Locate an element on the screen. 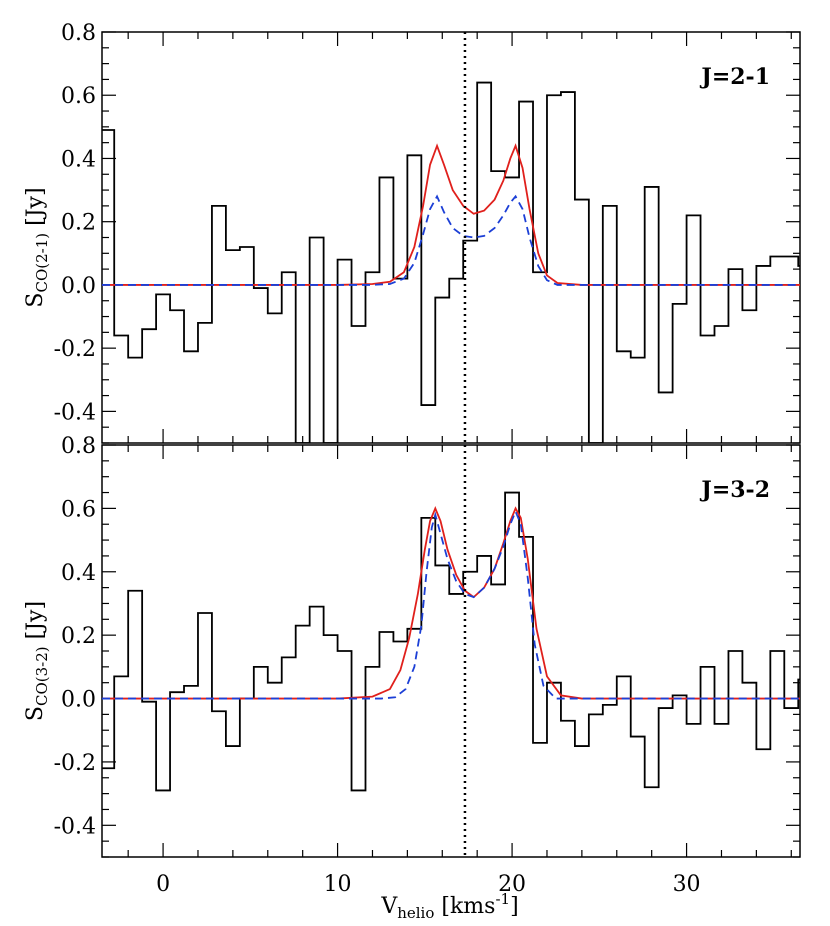  x-tick-label: 30 is located at coordinates (687, 884).